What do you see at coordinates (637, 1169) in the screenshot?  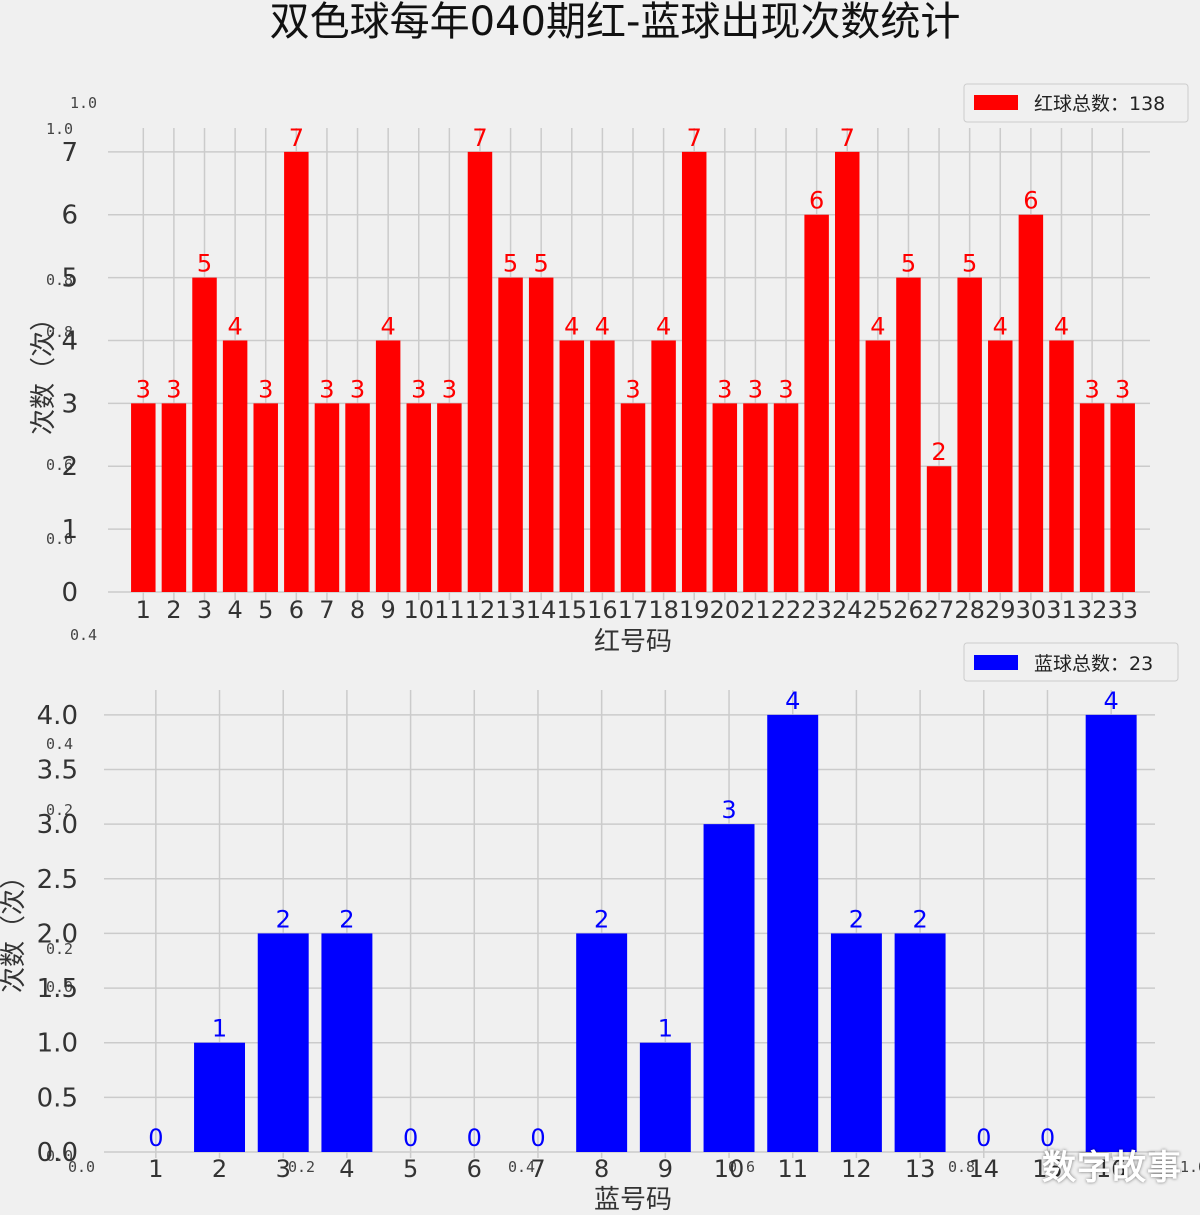 I see `blue-x-ticks: 1 2 3 4 5 6 7 8 9 10 11 12 13 14 15 16` at bounding box center [637, 1169].